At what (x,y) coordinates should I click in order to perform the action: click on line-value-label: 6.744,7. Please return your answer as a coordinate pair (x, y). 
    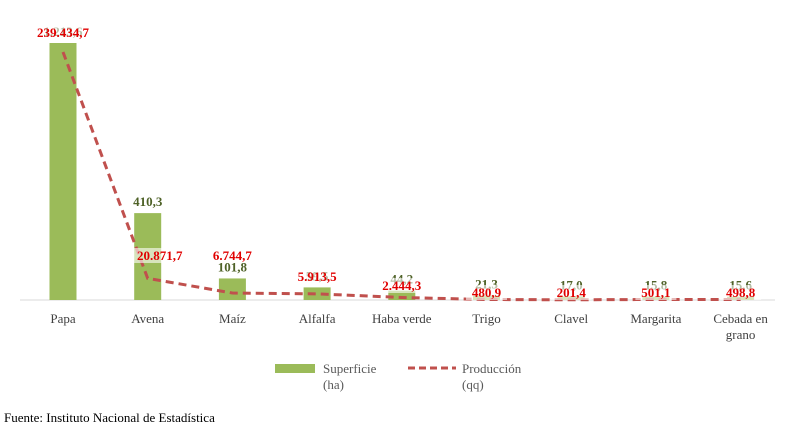
    Looking at the image, I should click on (233, 255).